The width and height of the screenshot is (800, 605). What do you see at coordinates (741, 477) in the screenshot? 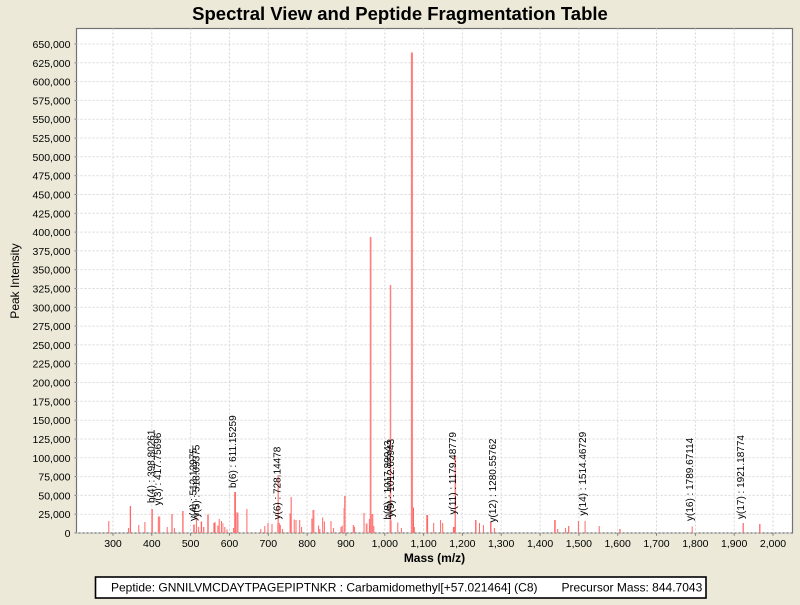
I see `svg-text: y(17) : 1921.18774` at bounding box center [741, 477].